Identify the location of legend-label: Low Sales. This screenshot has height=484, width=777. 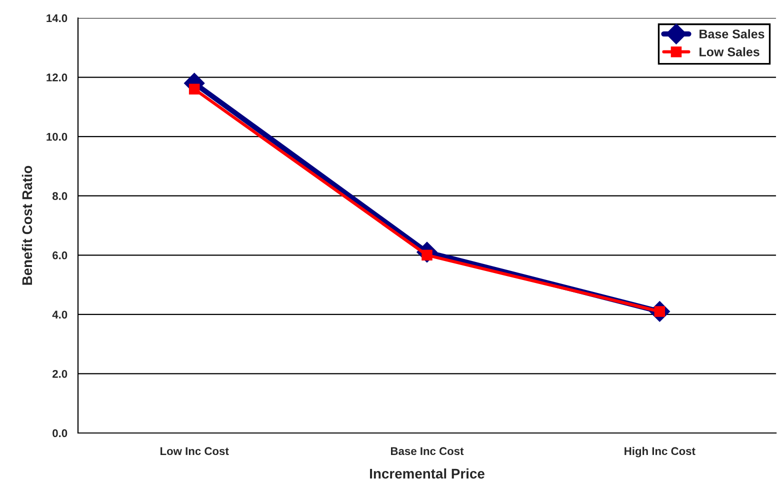
(730, 51).